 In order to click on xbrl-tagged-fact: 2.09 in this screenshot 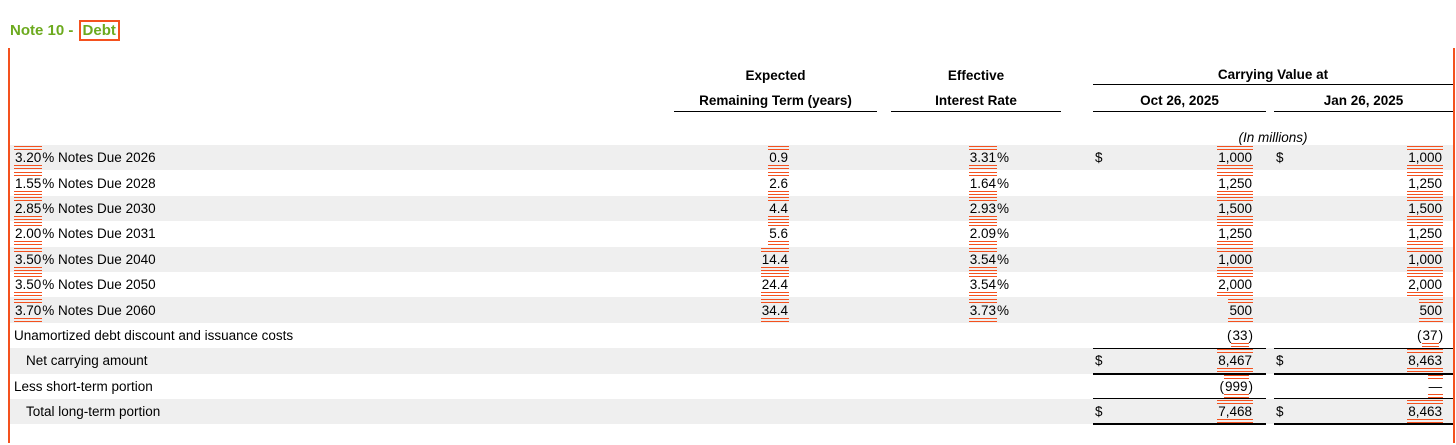, I will do `click(982, 234)`.